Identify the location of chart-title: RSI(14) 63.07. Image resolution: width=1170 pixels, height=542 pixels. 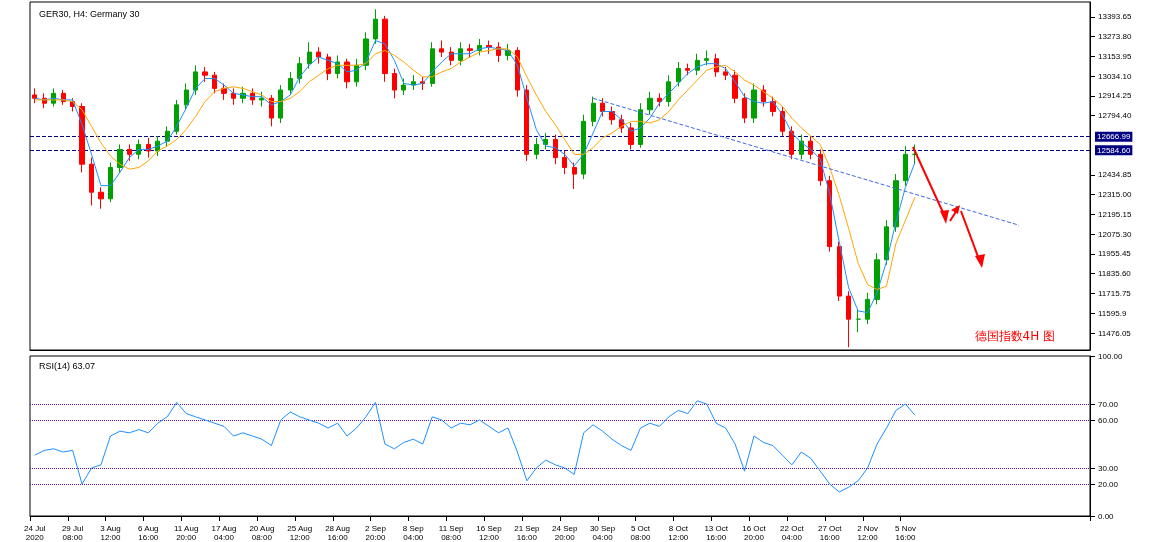
(67, 365).